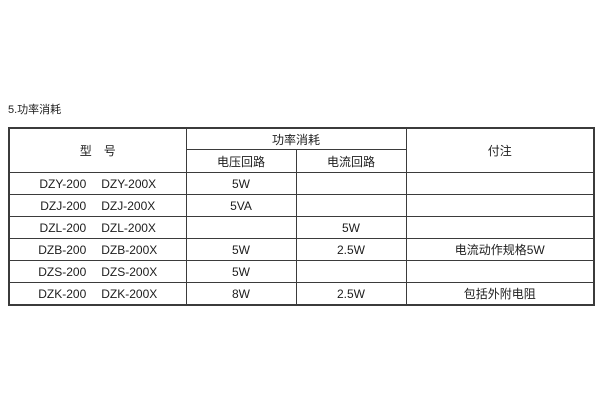  Describe the element at coordinates (500, 150) in the screenshot. I see `col-header-notes: 付注` at that location.